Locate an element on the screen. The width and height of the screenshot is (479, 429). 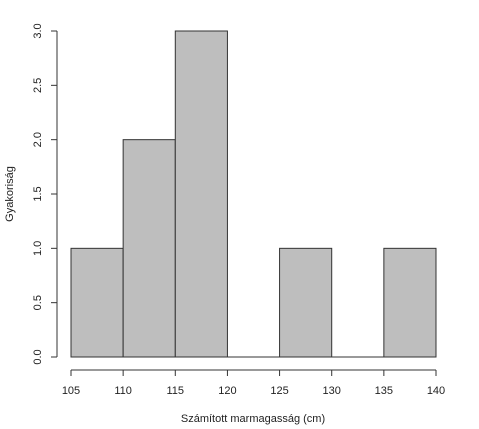
x-axis-title: Számított marmagasság (cm) is located at coordinates (253, 419).